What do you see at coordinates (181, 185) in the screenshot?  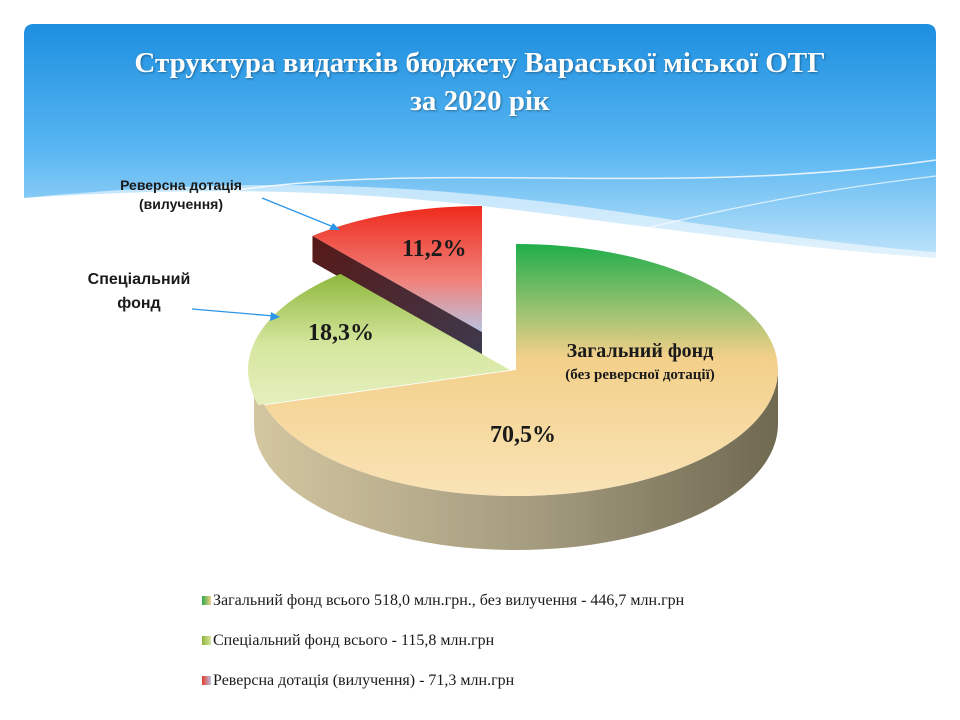 I see `reverse-subsidy-label-line1: Реверсна дотація` at bounding box center [181, 185].